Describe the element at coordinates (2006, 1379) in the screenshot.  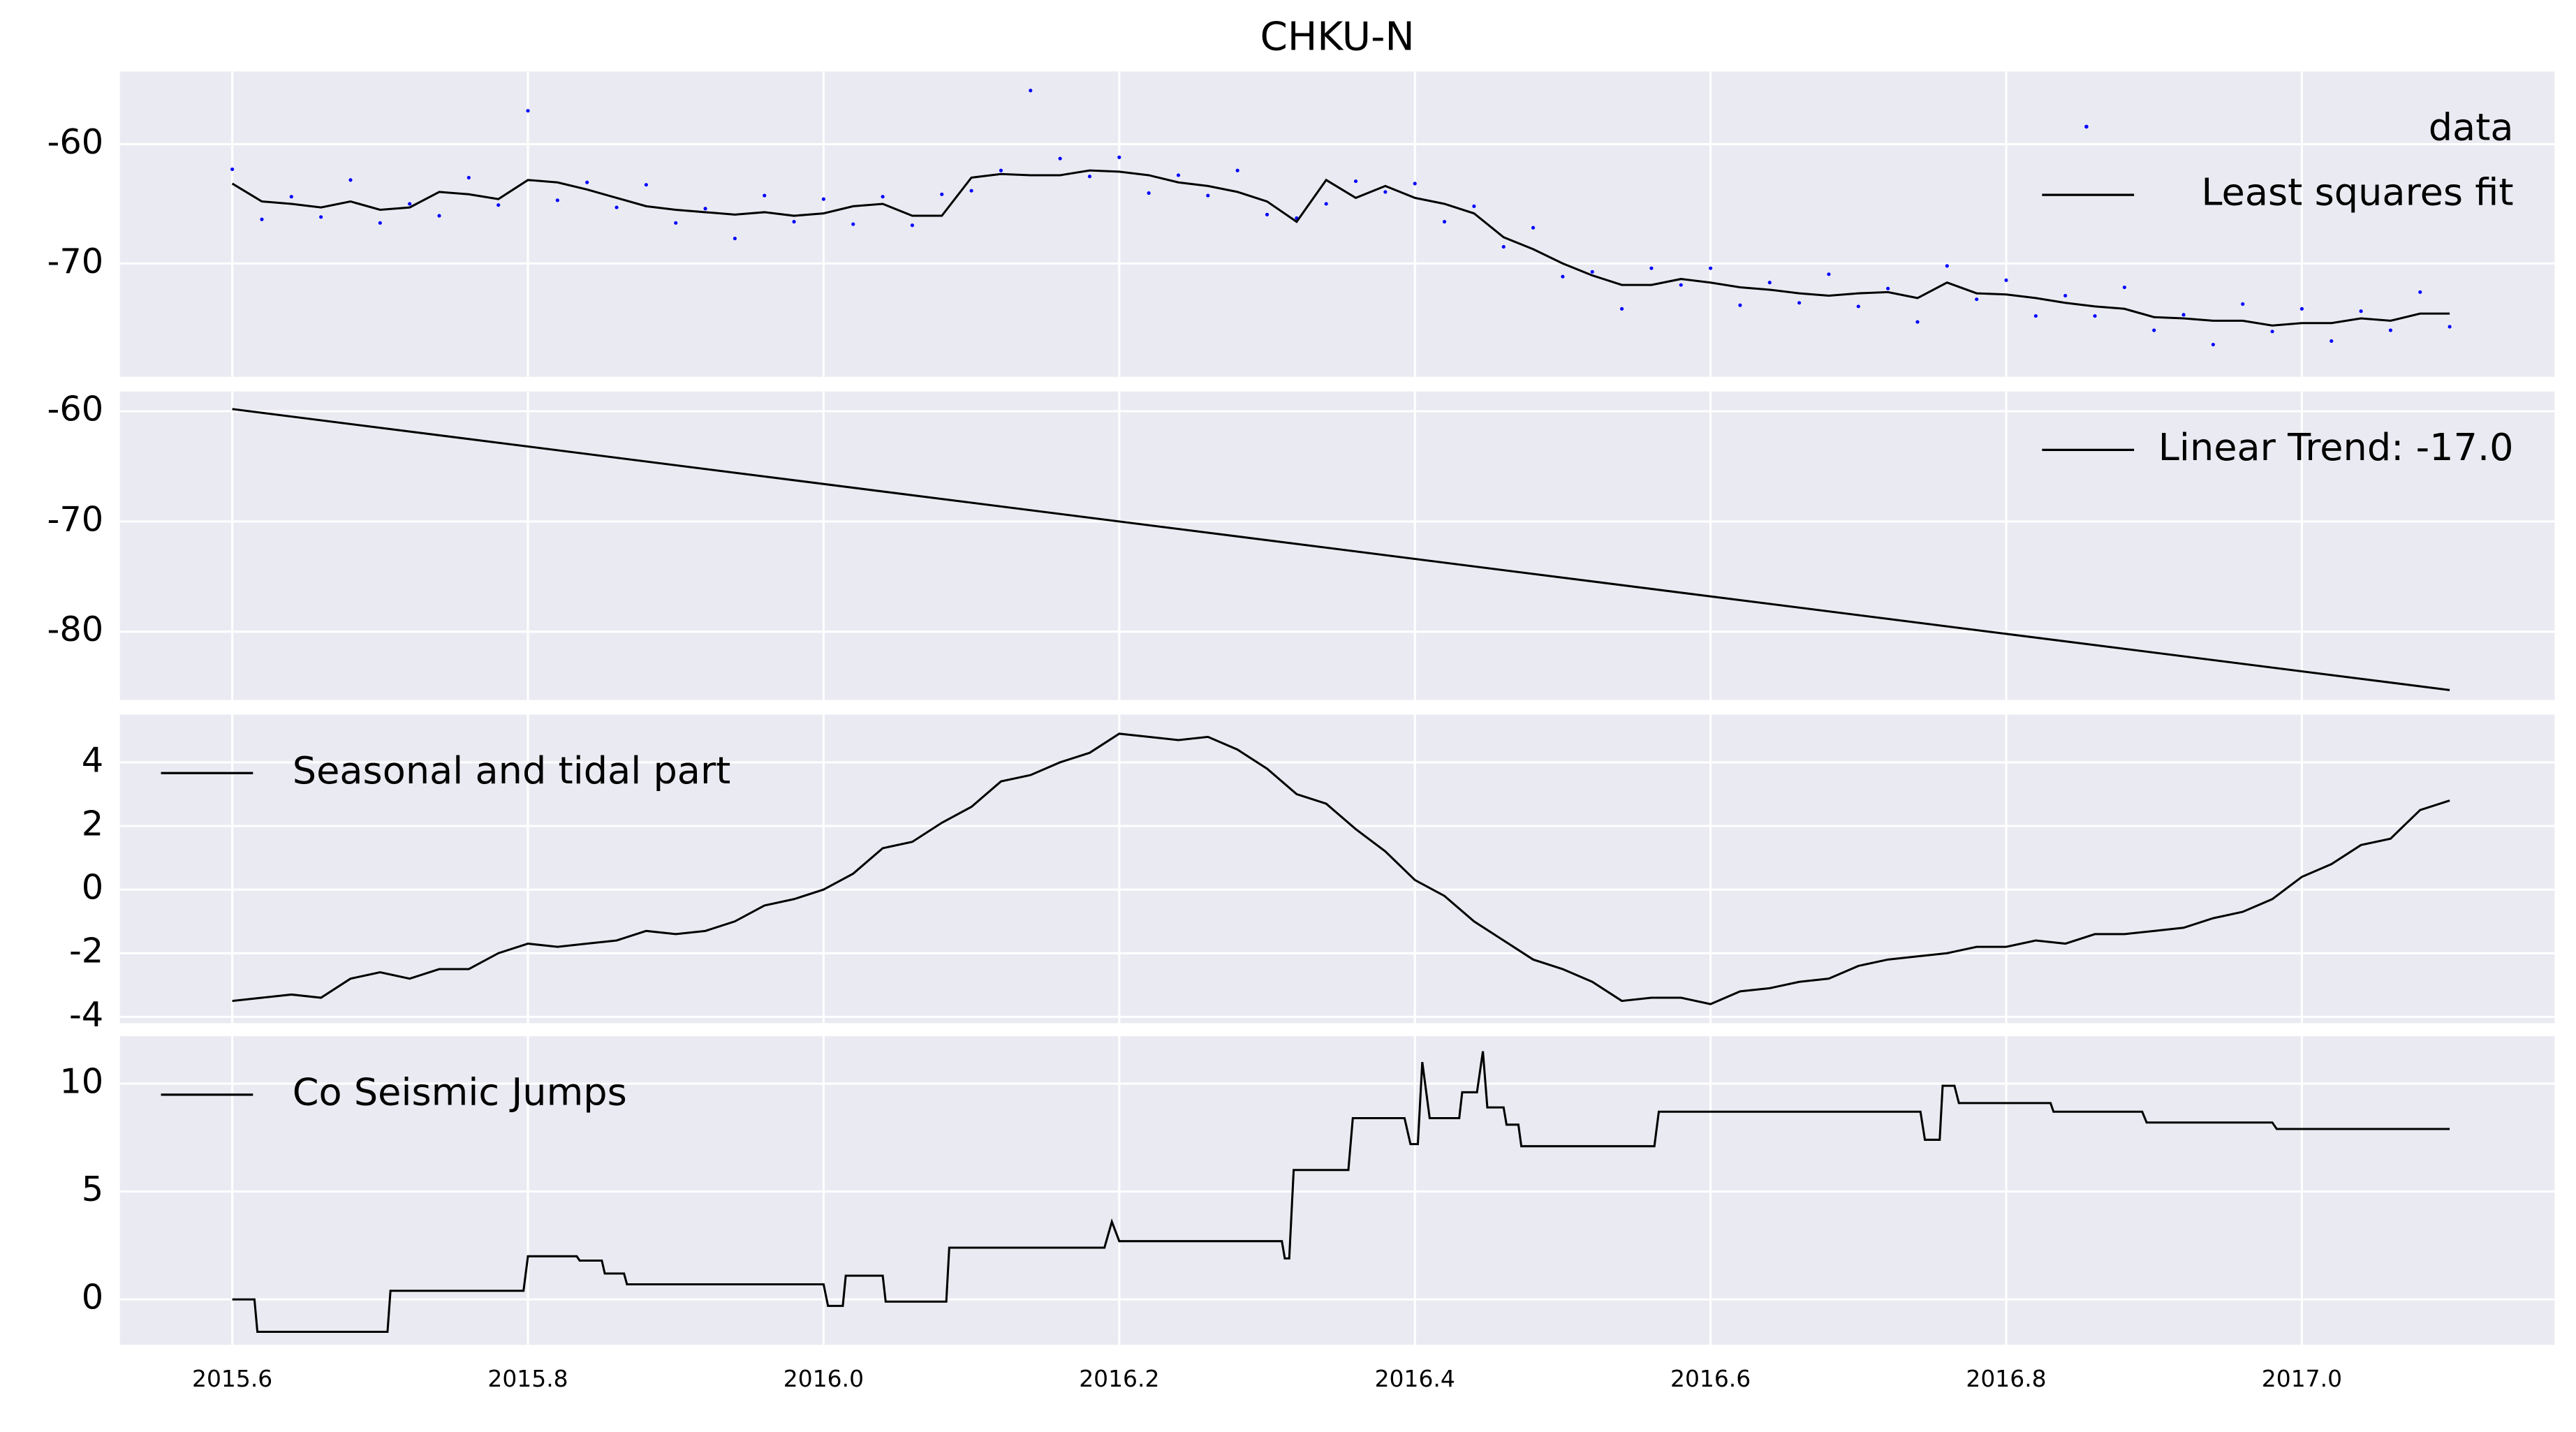
I see `x-tick-label: 2016.8` at that location.